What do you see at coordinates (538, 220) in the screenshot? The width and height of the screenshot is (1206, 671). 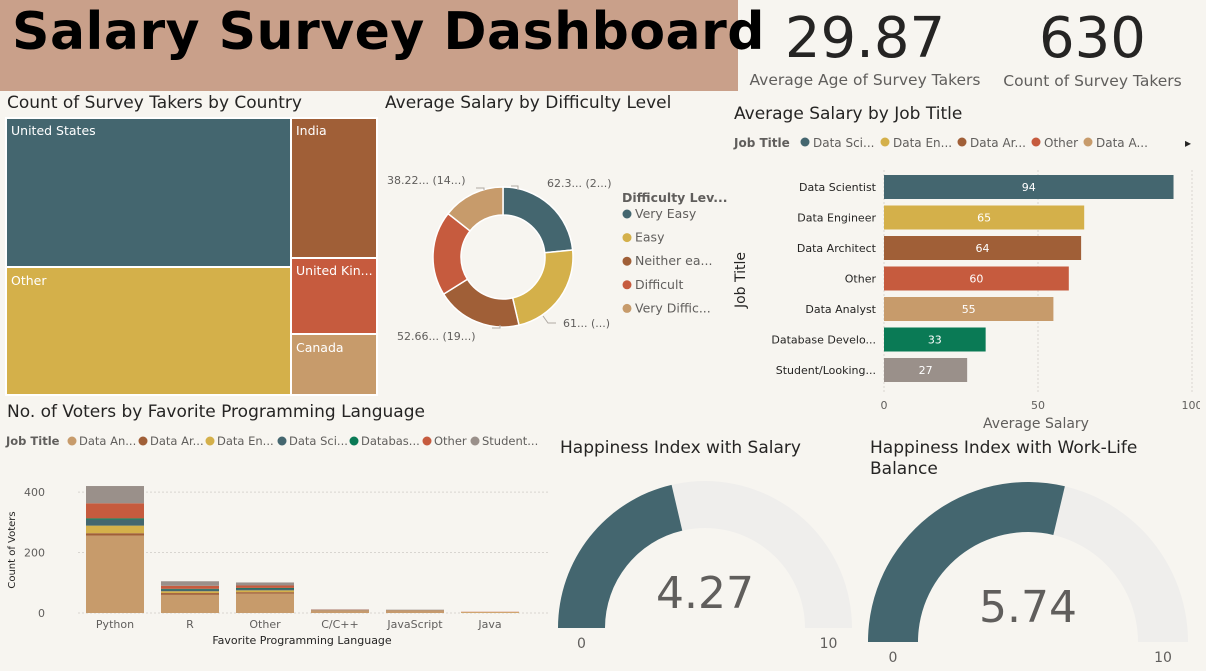 I see `donut-slice-very-easy` at bounding box center [538, 220].